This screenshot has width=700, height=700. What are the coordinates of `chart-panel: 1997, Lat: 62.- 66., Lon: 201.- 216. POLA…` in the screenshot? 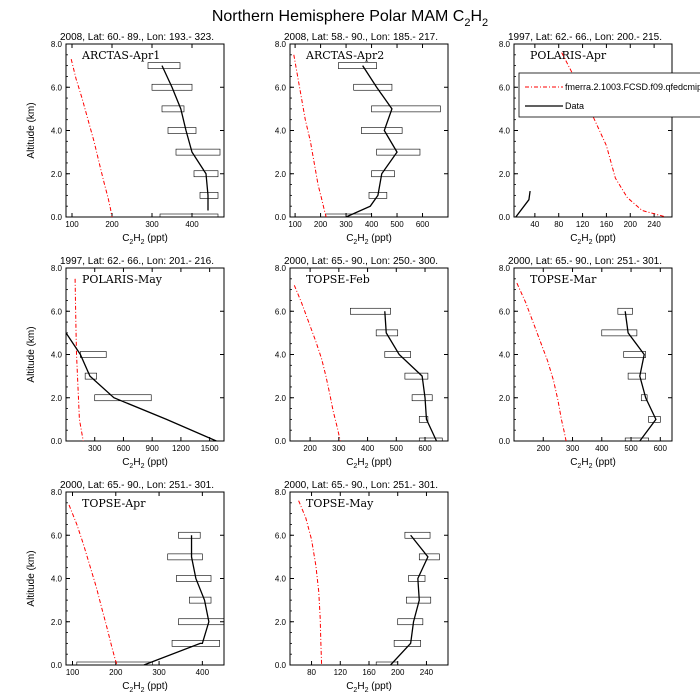 It's located at (125, 363).